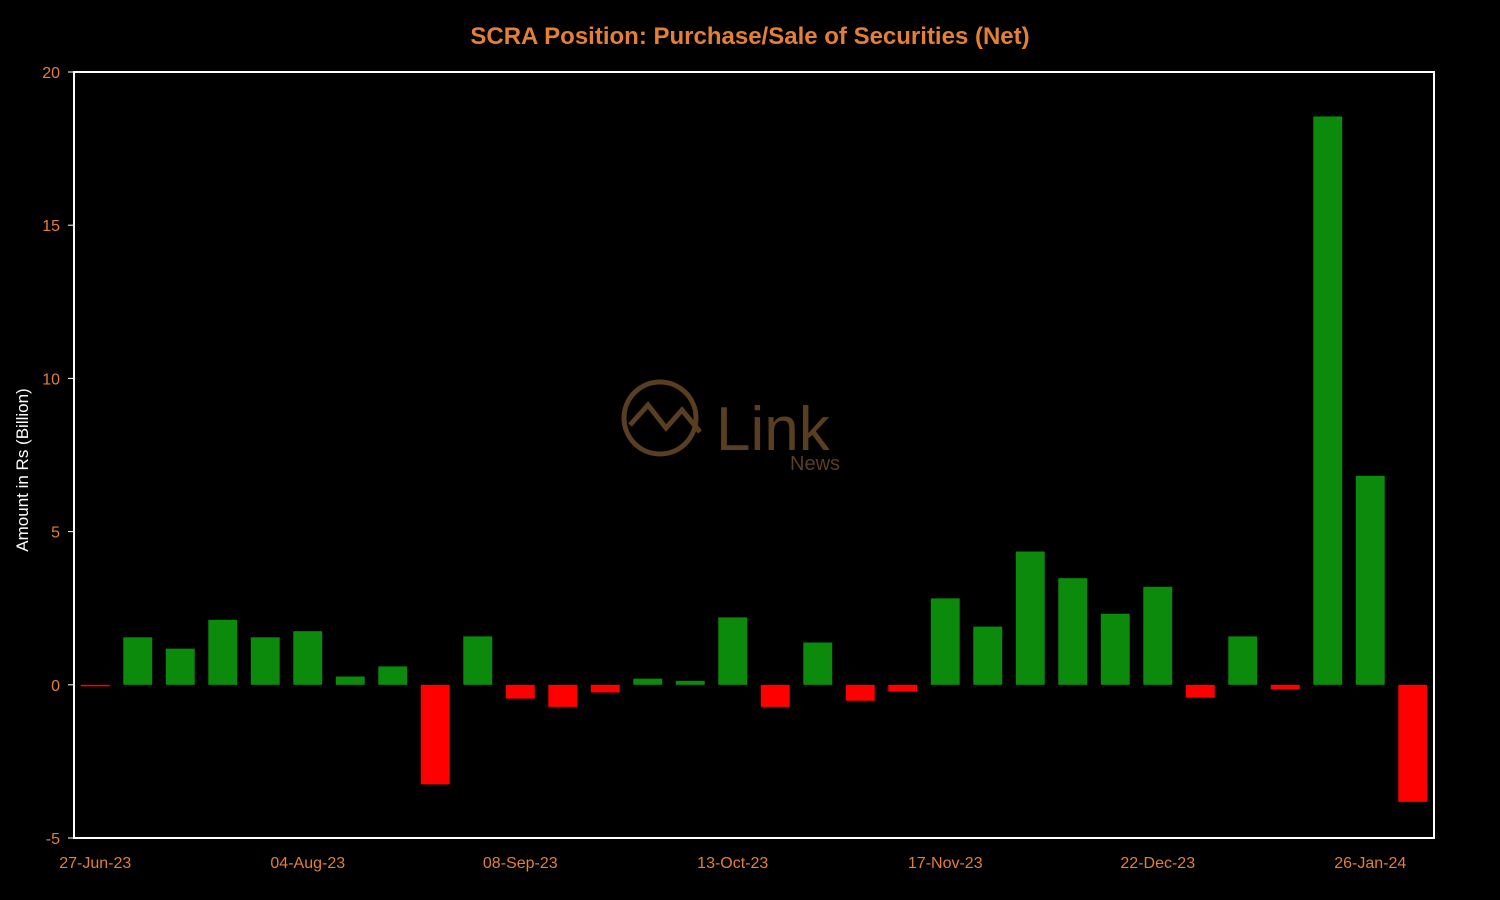 Image resolution: width=1500 pixels, height=900 pixels. I want to click on x-tick-label: 17-Nov-23, so click(945, 863).